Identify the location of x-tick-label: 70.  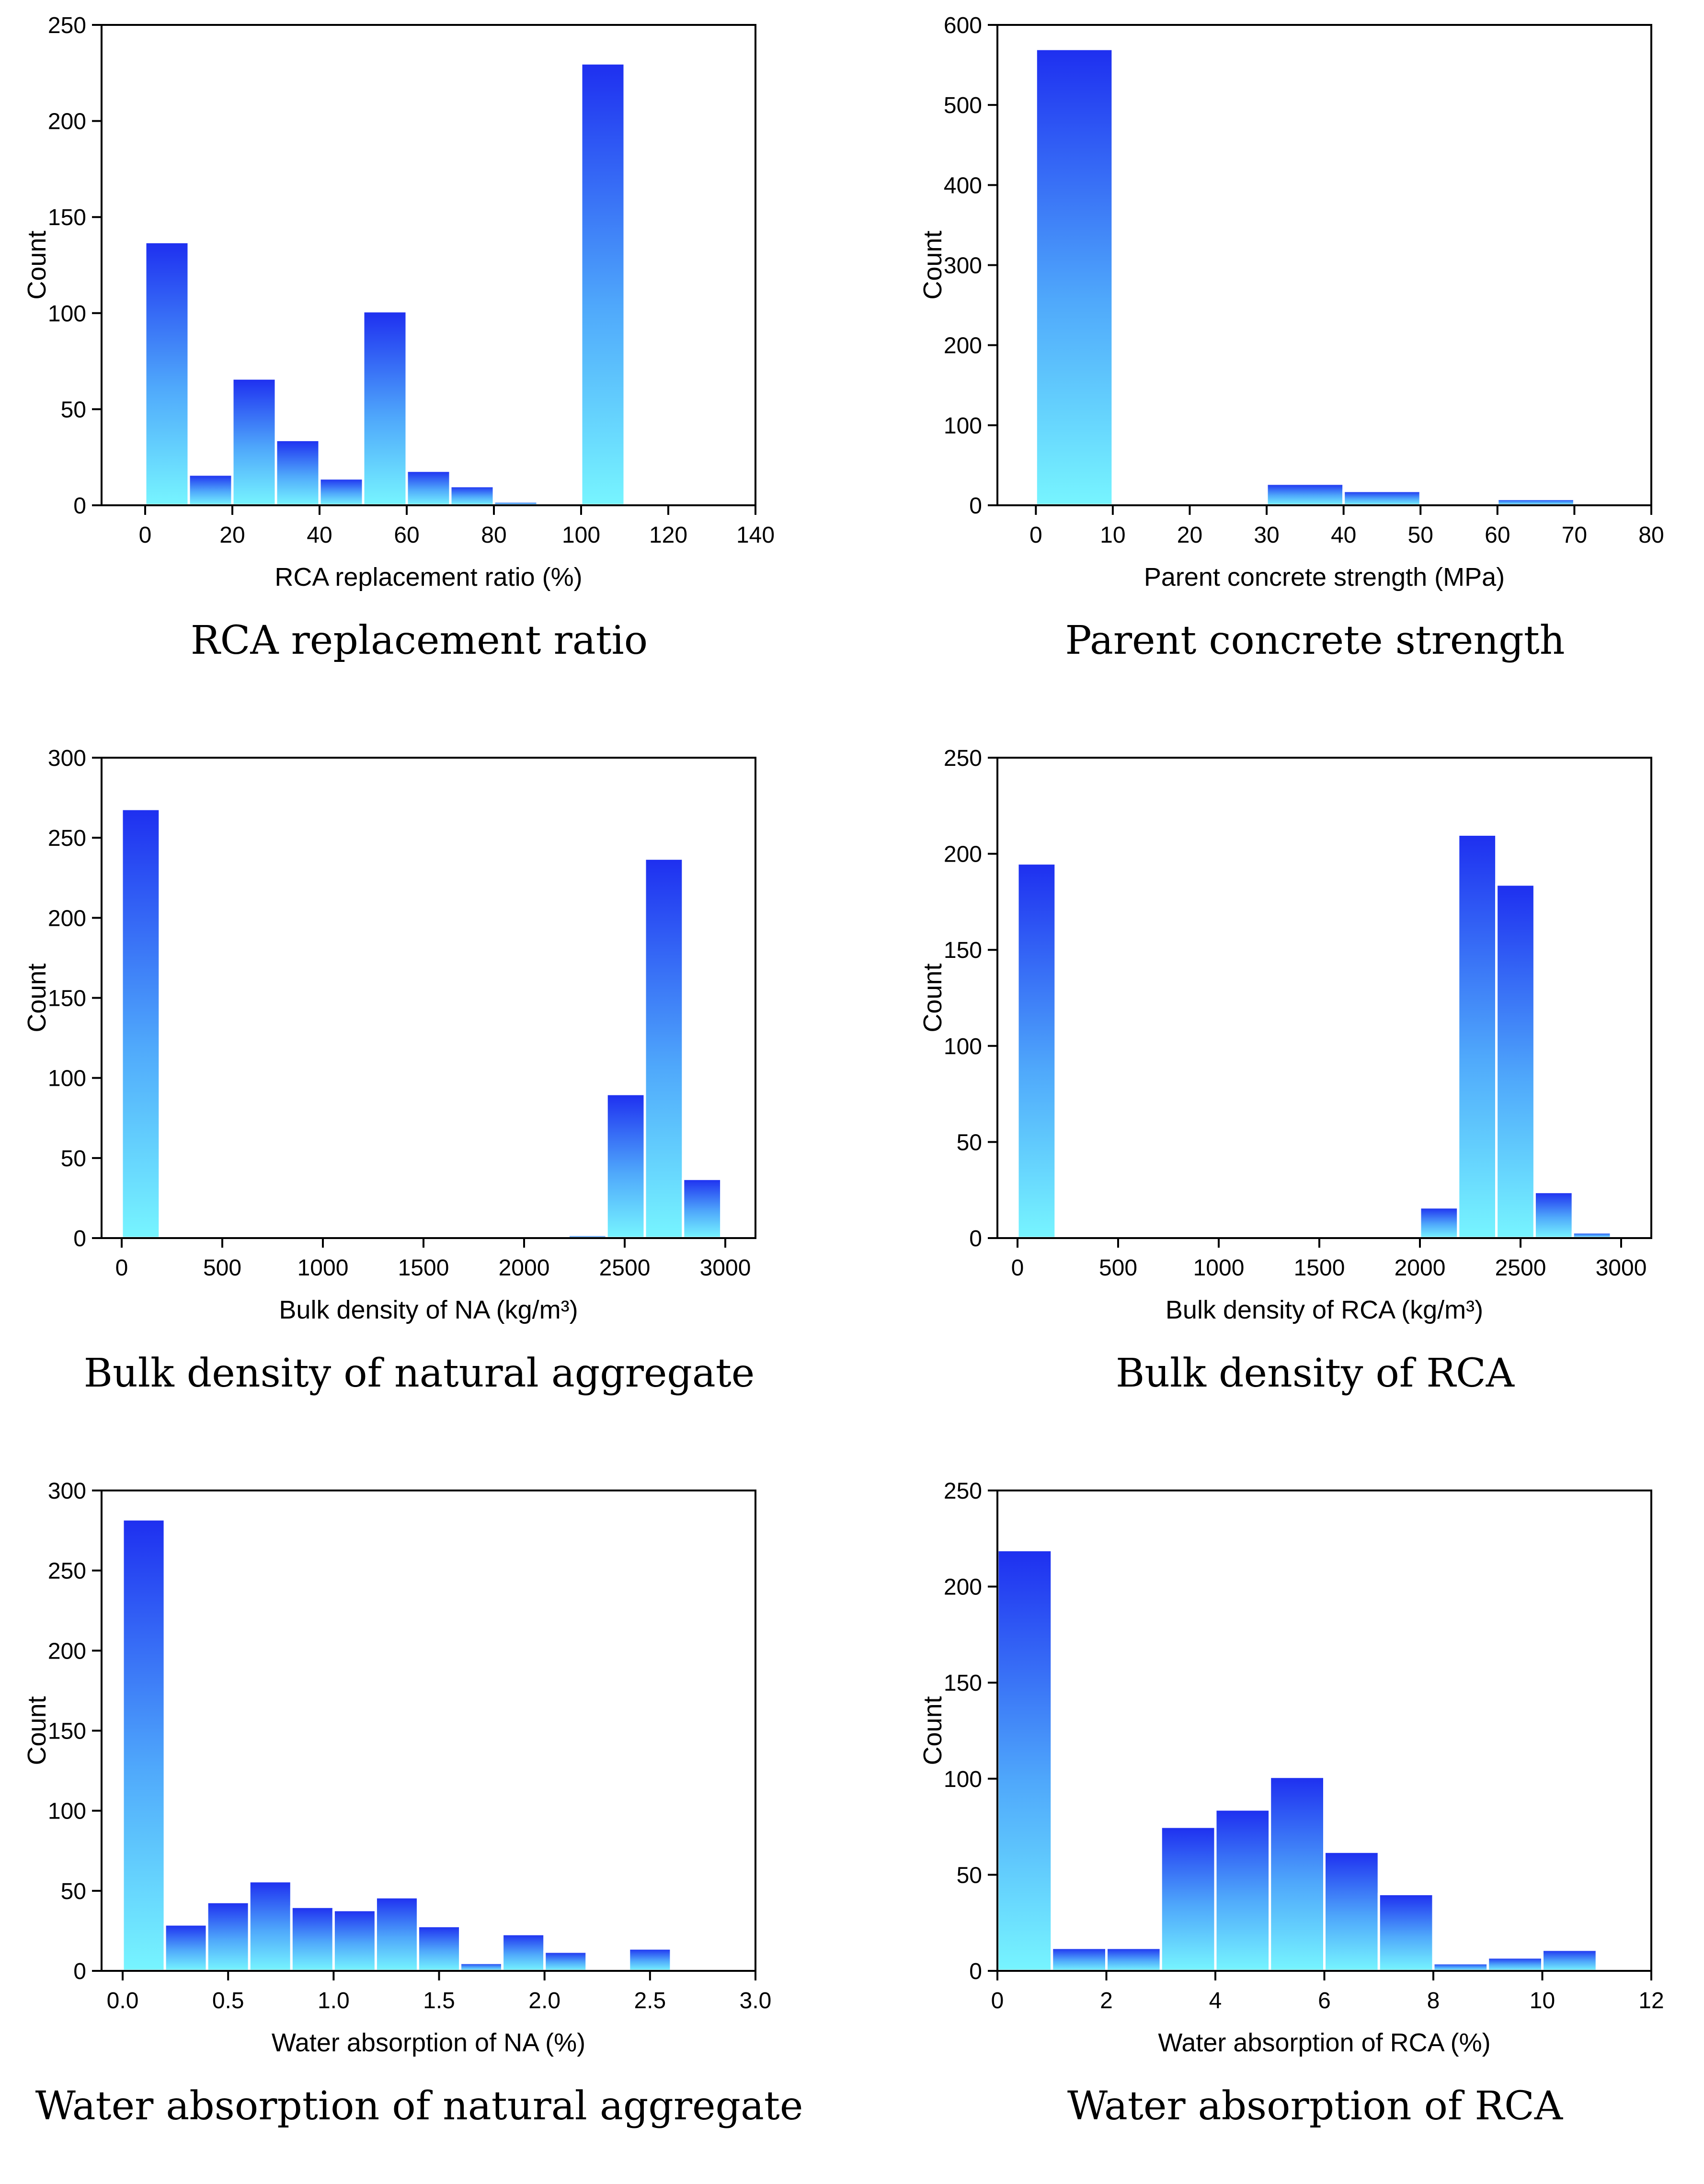
(1574, 535).